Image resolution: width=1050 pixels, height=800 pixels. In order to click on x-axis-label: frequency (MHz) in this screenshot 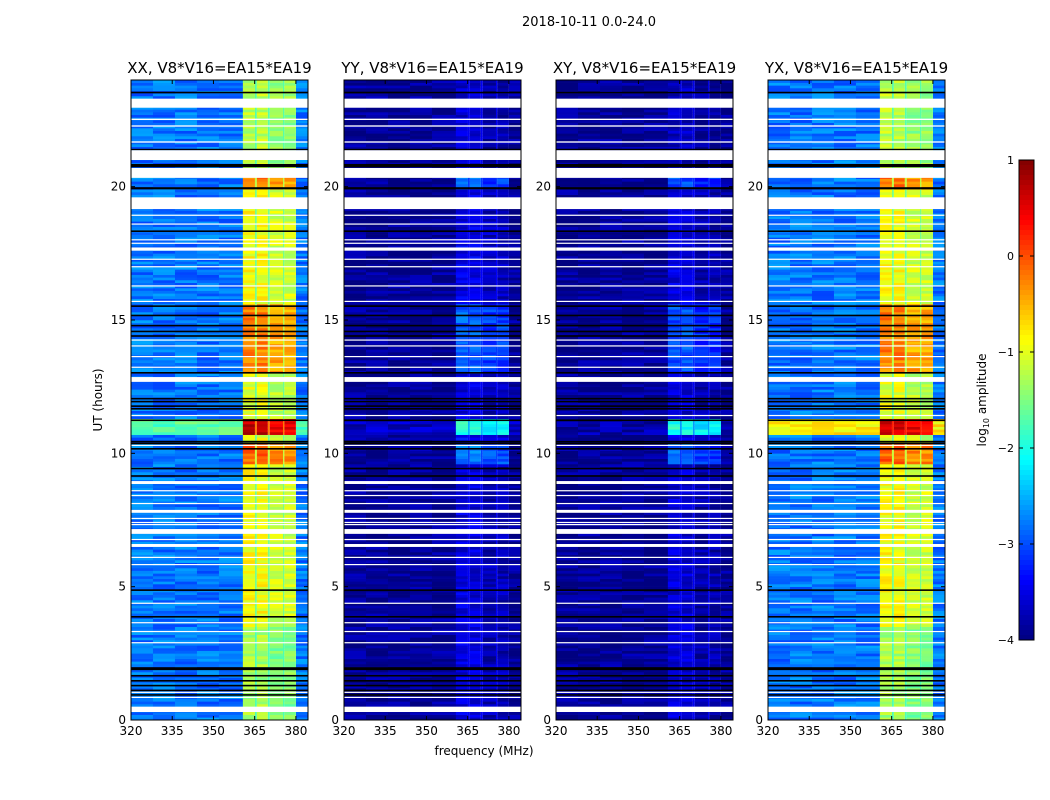, I will do `click(483, 751)`.